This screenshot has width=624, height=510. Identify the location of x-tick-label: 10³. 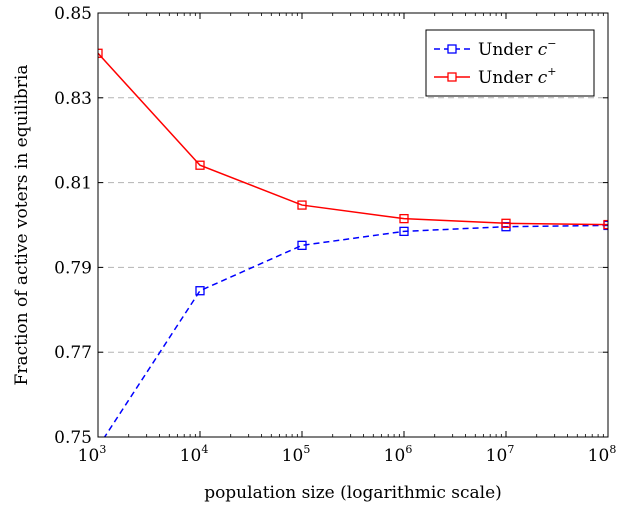
(92, 454).